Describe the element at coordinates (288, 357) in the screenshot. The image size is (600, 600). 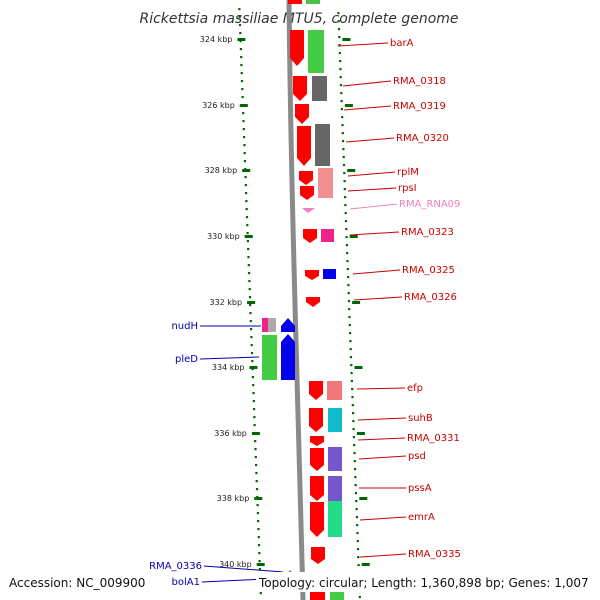
I see `cds-arrow-minus` at that location.